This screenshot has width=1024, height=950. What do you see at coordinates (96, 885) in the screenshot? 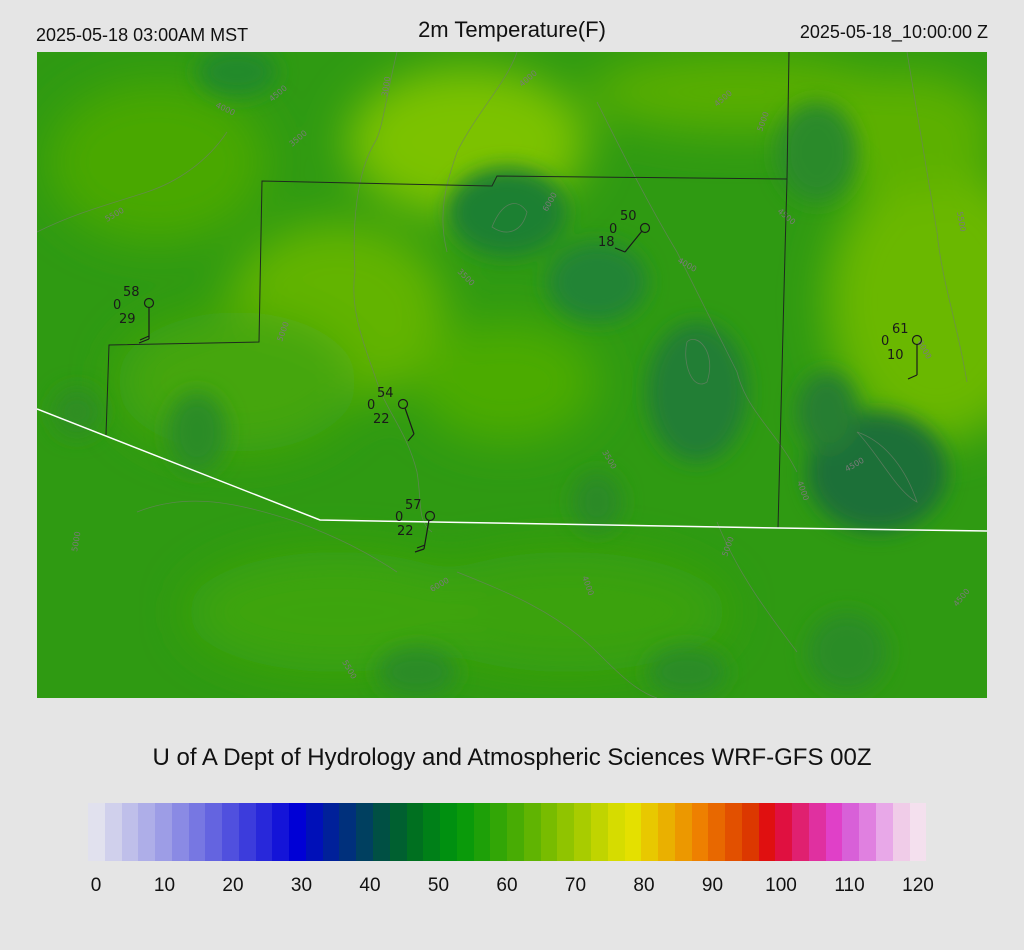
I see `color-scale-tick-label: 0` at bounding box center [96, 885].